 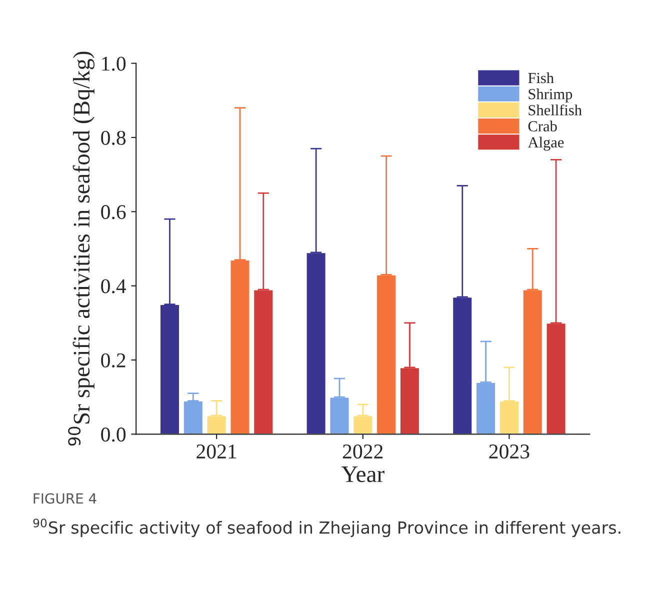 What do you see at coordinates (362, 474) in the screenshot?
I see `x-axis-title: Year` at bounding box center [362, 474].